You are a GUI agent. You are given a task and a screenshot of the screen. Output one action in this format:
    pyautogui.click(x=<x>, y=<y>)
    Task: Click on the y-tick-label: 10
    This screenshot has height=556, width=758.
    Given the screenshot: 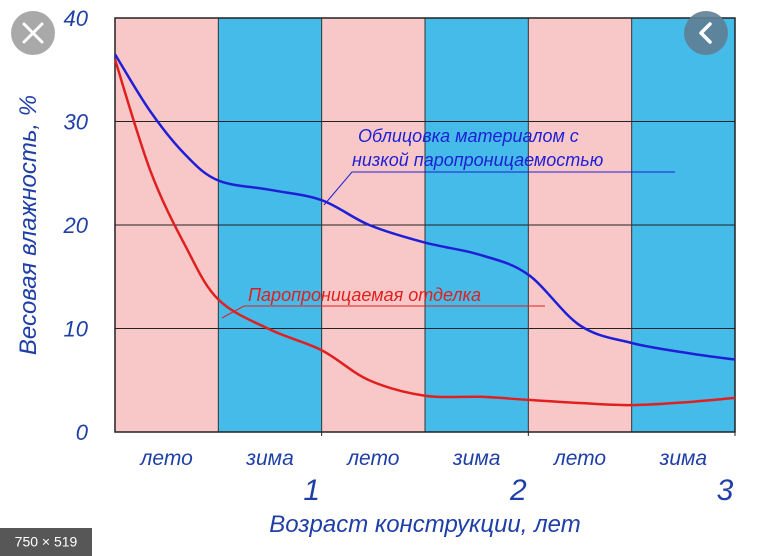 What is the action you would take?
    pyautogui.click(x=76, y=329)
    